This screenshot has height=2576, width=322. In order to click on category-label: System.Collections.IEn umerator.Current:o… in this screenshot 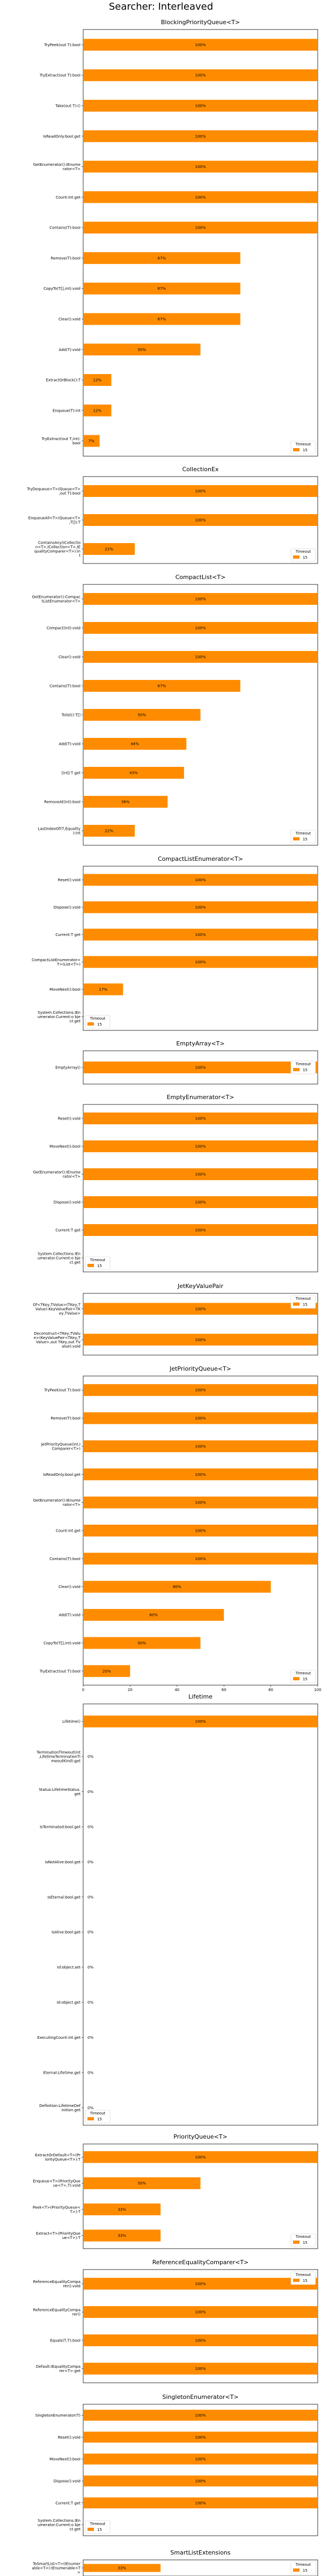, I will do `click(59, 1017)`.